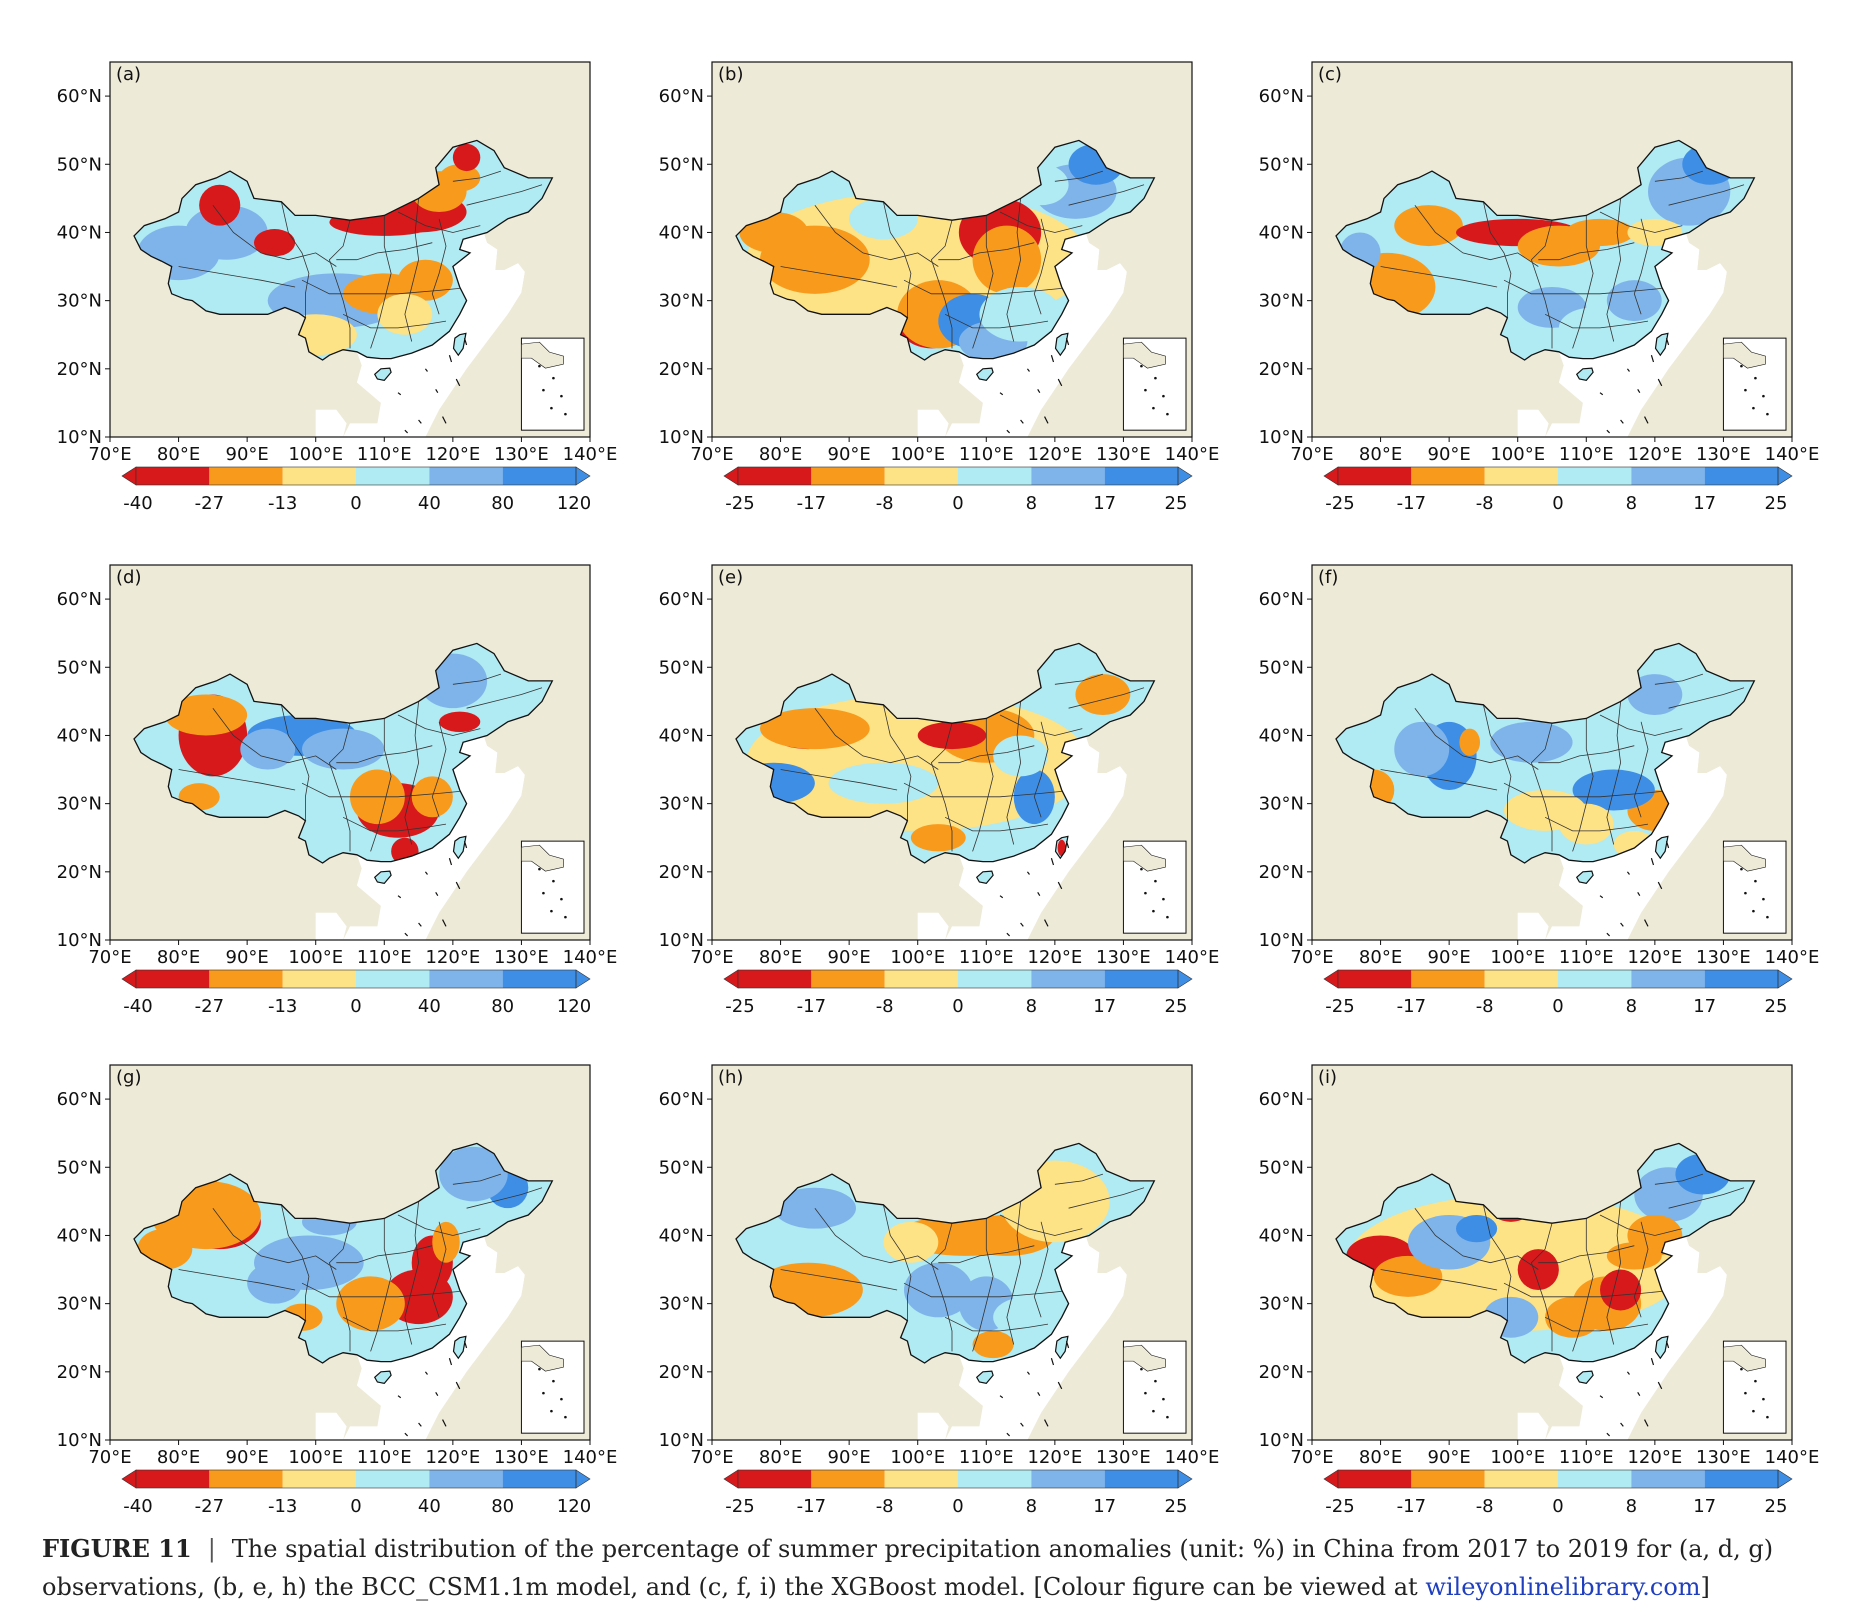  What do you see at coordinates (1176, 503) in the screenshot?
I see `colorbar-tick-label: 25` at bounding box center [1176, 503].